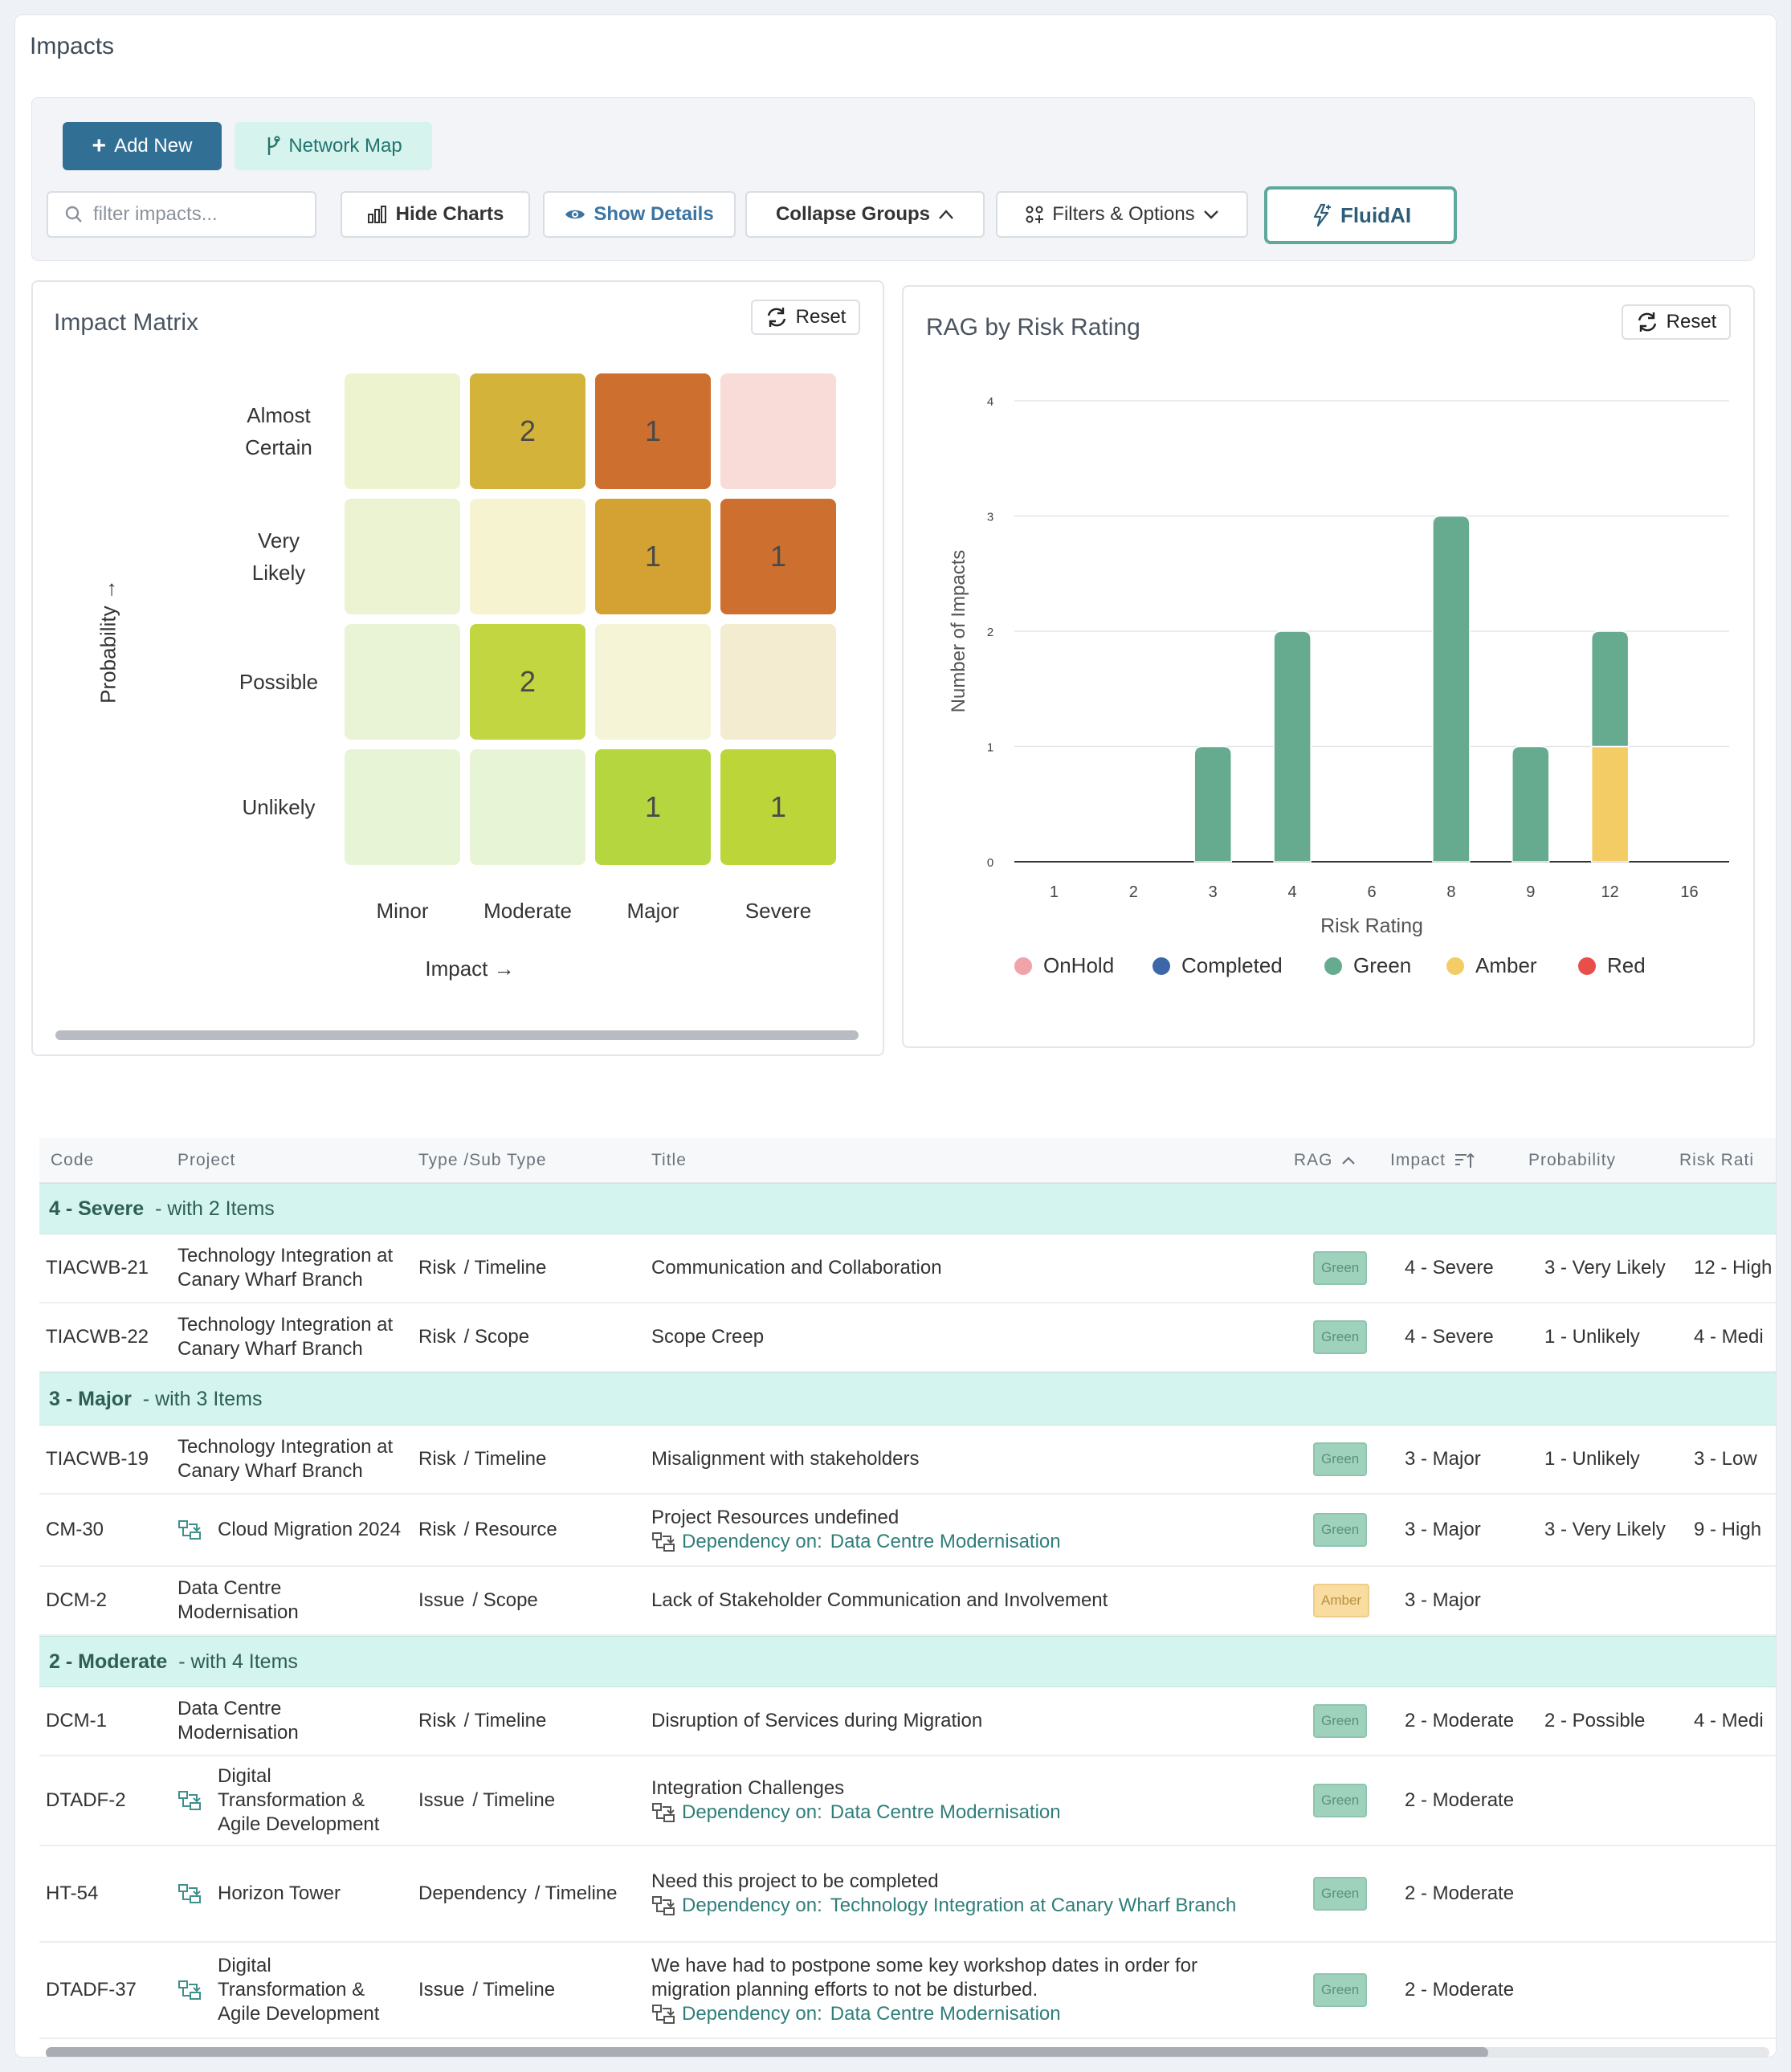  What do you see at coordinates (964, 1337) in the screenshot?
I see `title-cell: Scope Creep` at bounding box center [964, 1337].